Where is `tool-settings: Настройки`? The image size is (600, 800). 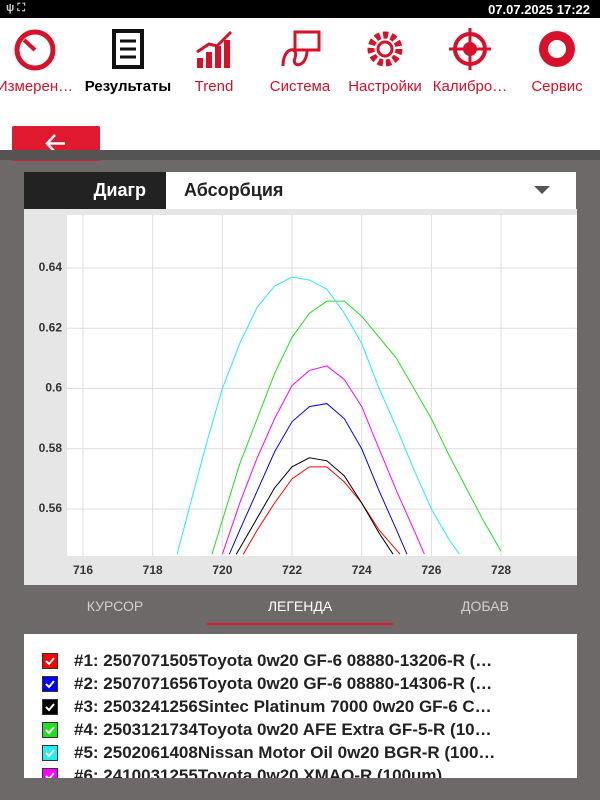
tool-settings: Настройки is located at coordinates (385, 56).